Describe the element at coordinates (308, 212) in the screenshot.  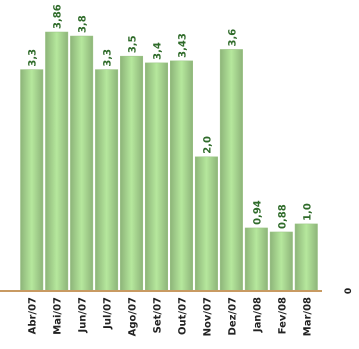
I see `data-label: 1,0` at that location.